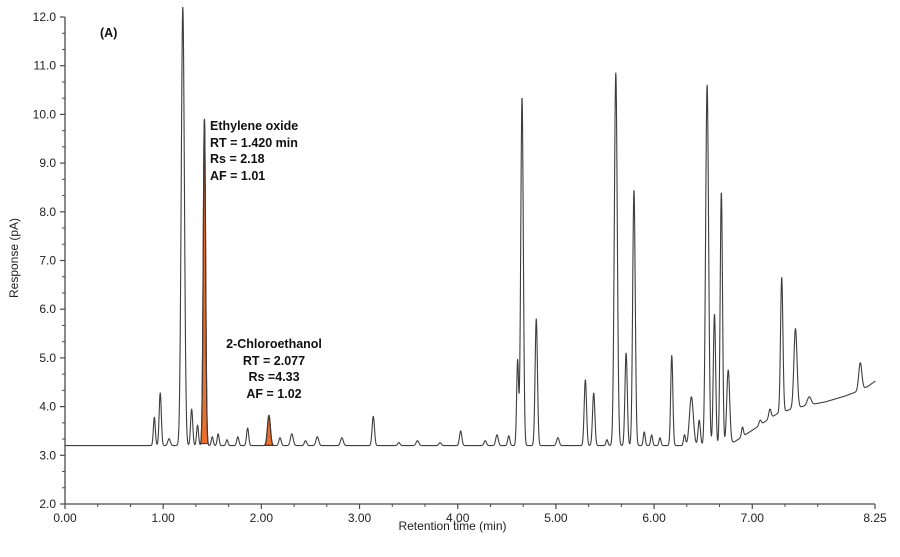  I want to click on x-tick-label: 0.00, so click(65, 518).